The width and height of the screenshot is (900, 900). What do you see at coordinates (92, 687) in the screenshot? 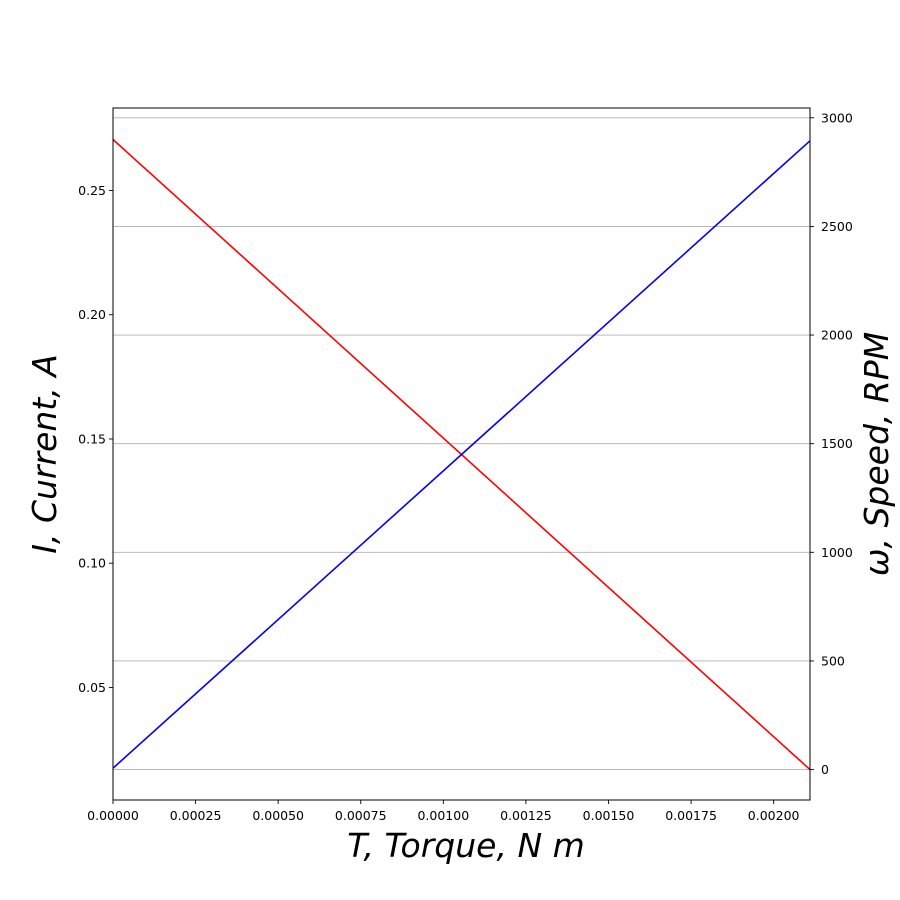
I see `left-y-tick-label: 0.05` at bounding box center [92, 687].